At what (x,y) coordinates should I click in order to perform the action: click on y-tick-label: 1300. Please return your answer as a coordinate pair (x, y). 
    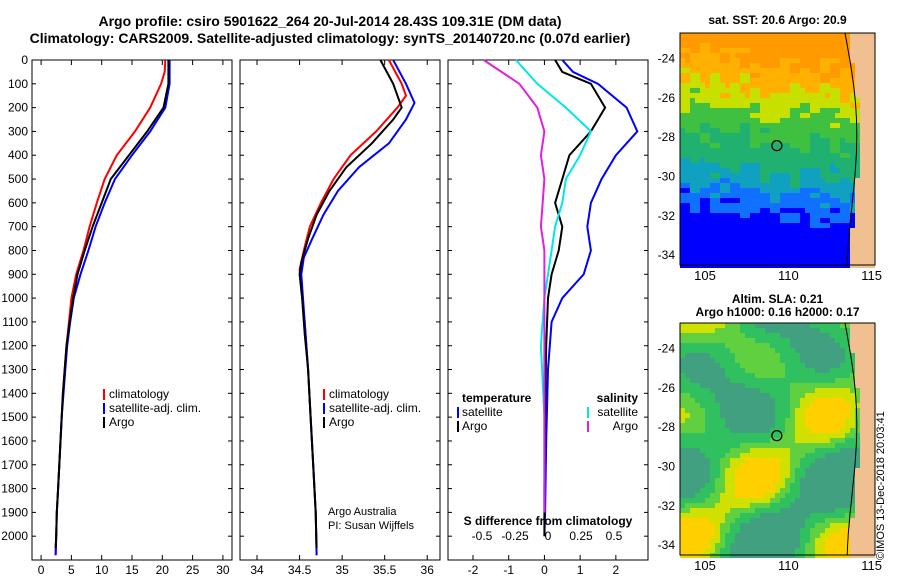
    Looking at the image, I should click on (14, 370).